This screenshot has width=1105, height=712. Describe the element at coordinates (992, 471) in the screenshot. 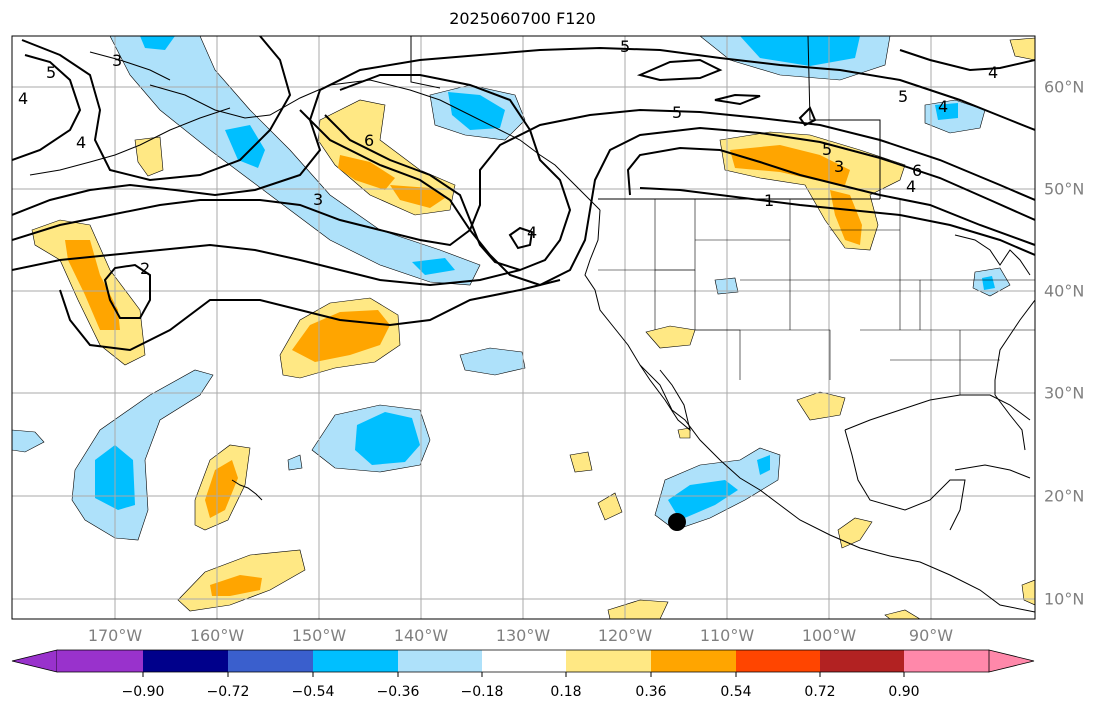

I see `cuba` at that location.